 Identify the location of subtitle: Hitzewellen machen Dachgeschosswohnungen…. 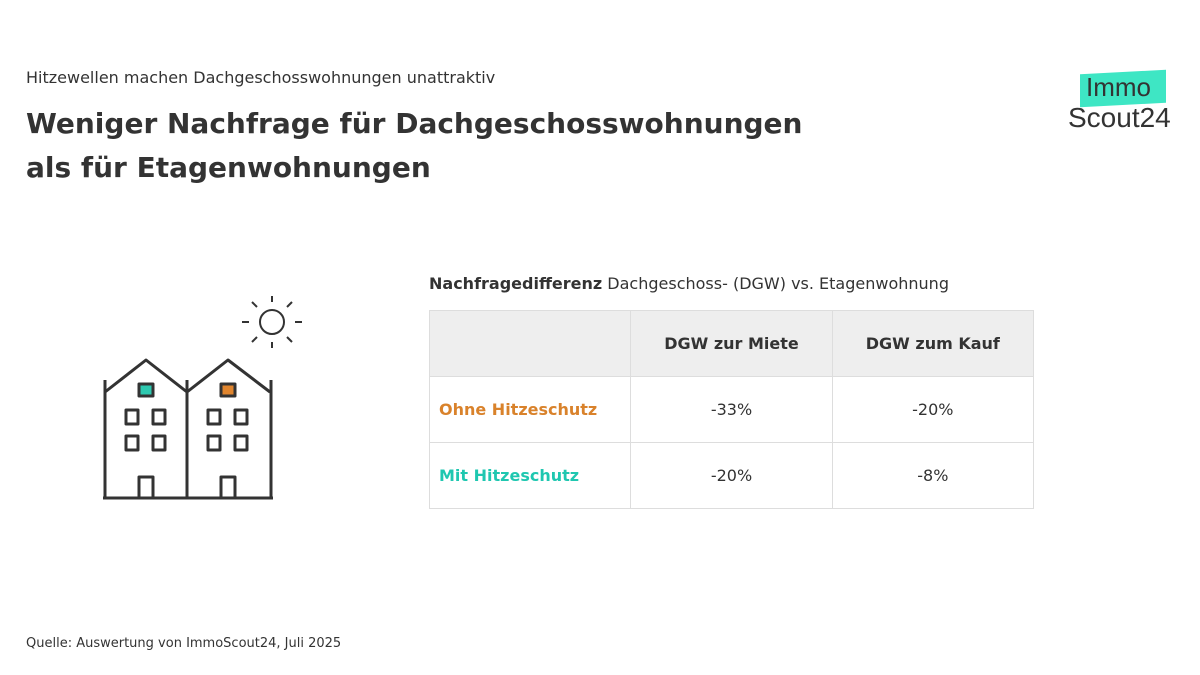
(261, 77).